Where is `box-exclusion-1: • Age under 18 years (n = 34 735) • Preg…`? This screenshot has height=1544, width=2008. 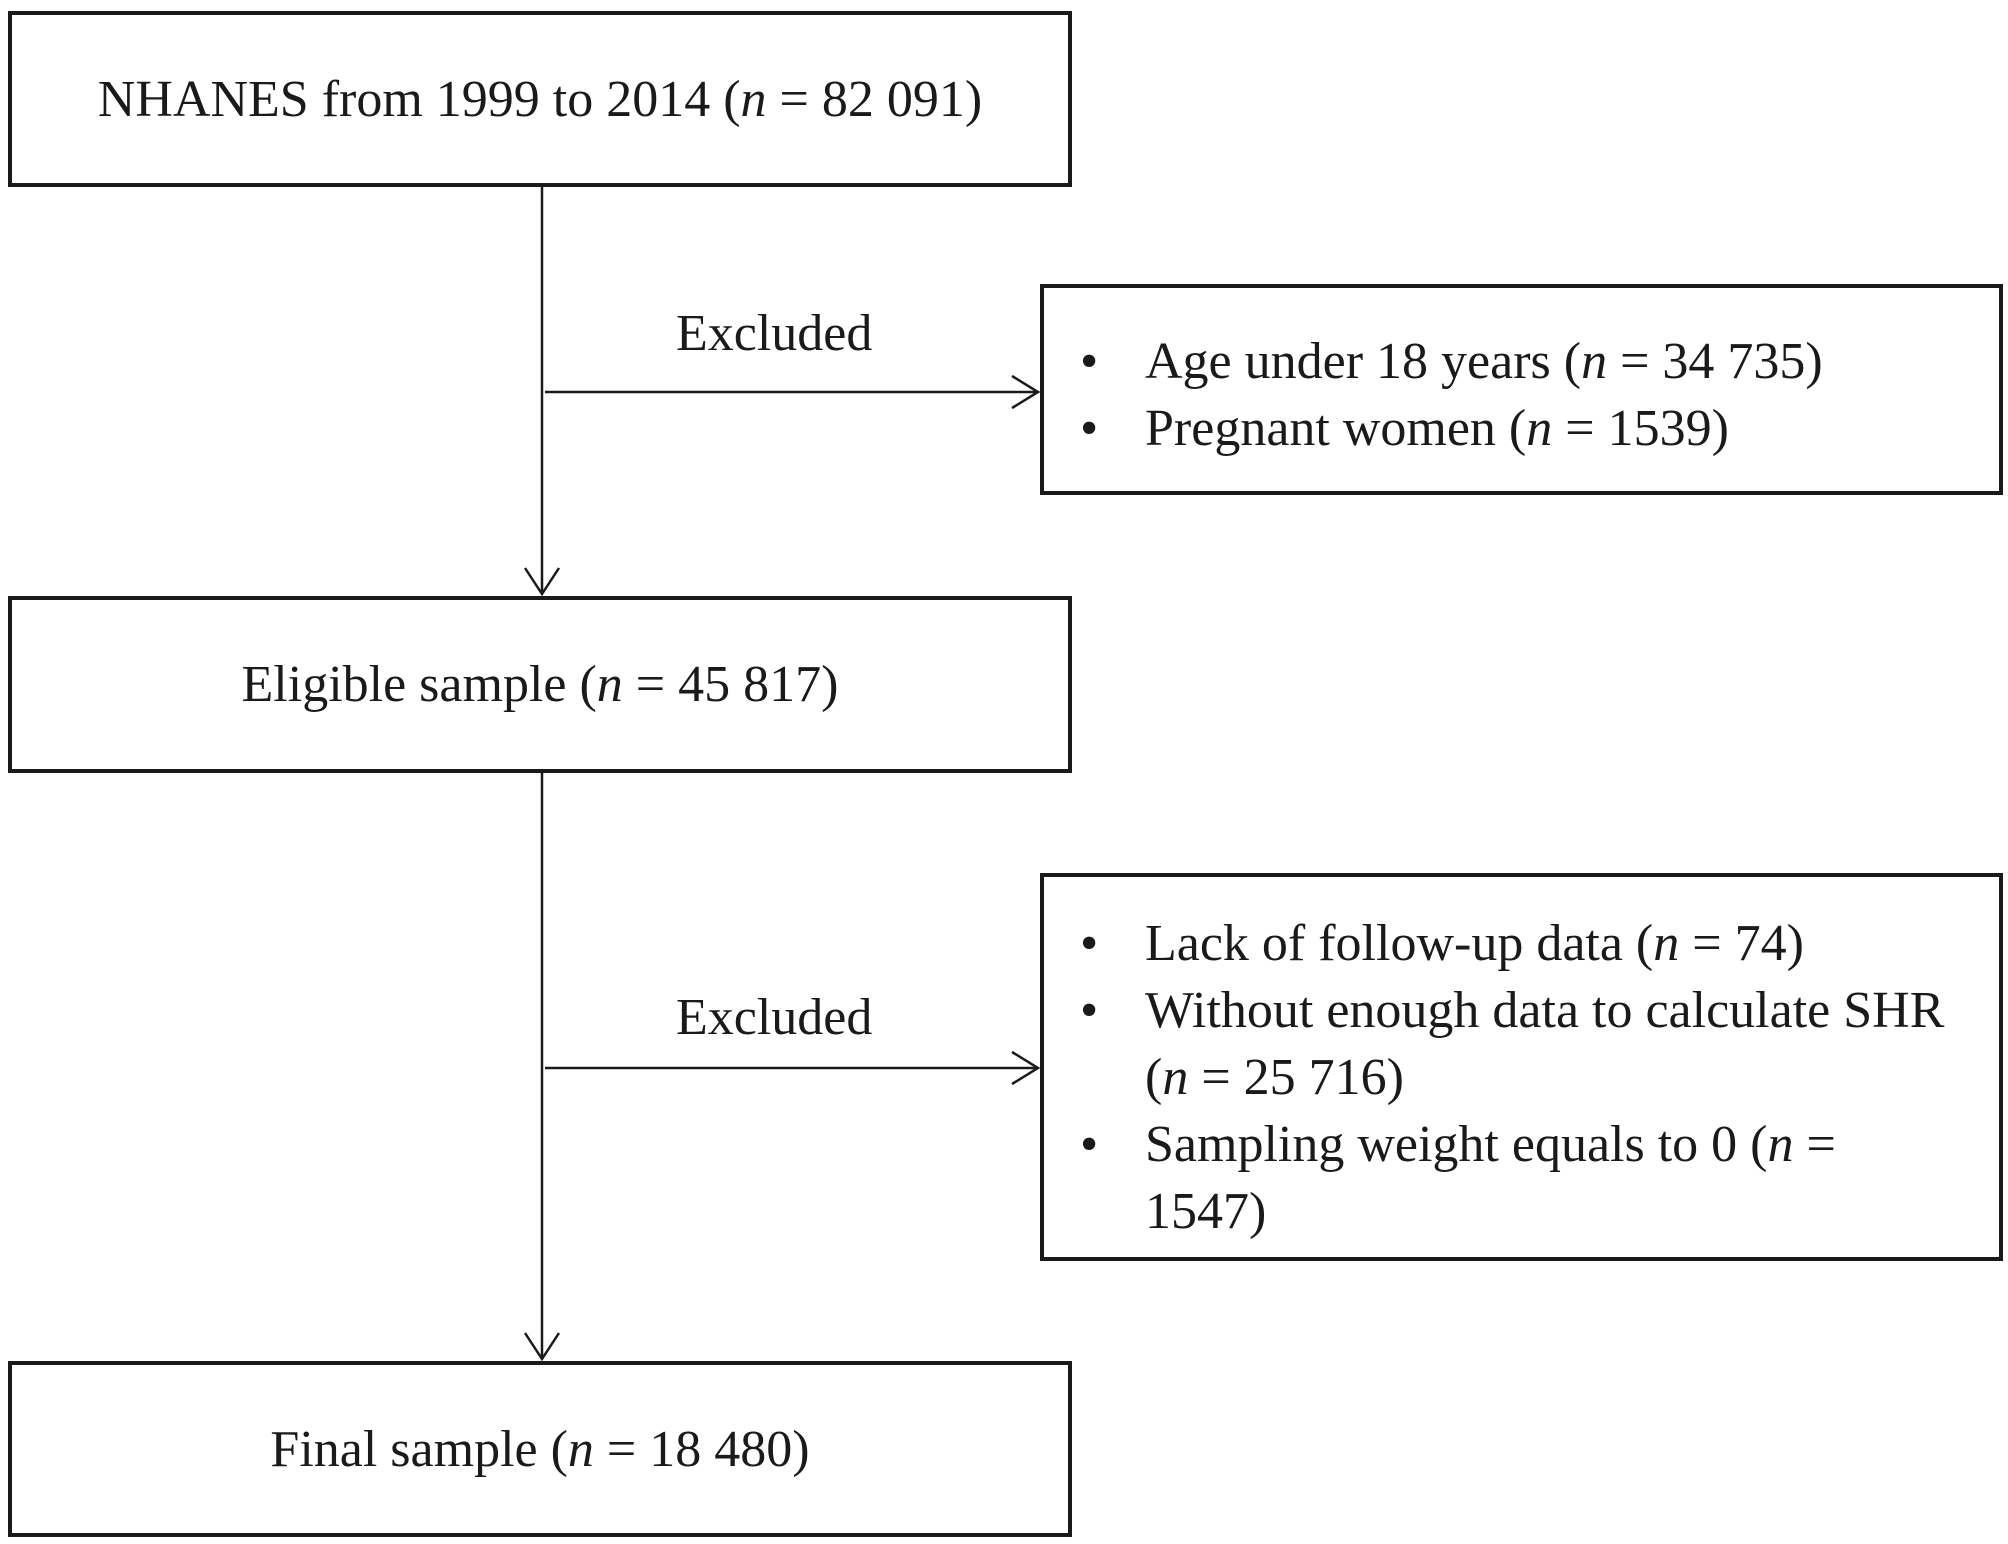 box-exclusion-1: • Age under 18 years (n = 34 735) • Preg… is located at coordinates (1521, 389).